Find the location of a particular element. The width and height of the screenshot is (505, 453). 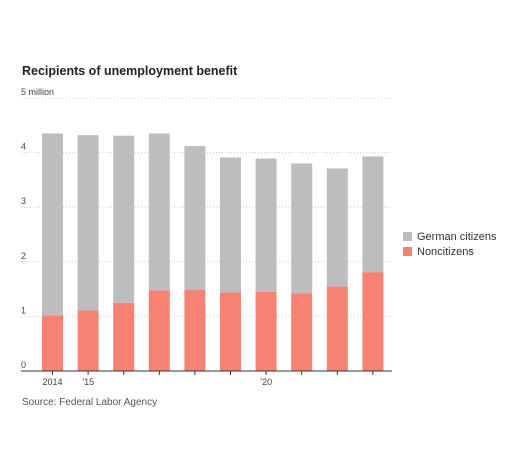

x-tick-label: ’20 is located at coordinates (266, 382).